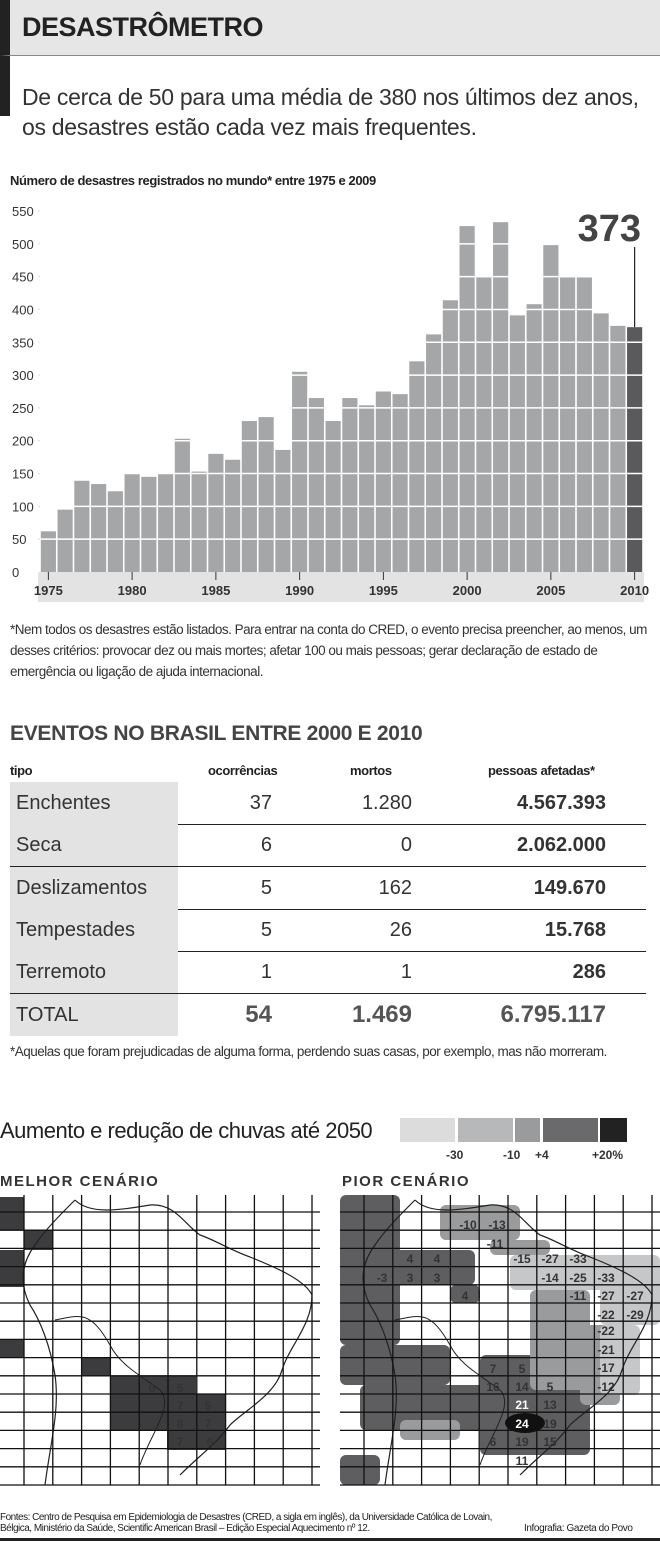 This screenshot has height=1542, width=660. What do you see at coordinates (569, 887) in the screenshot?
I see `cell-pessoas-afetadas: 149.670` at bounding box center [569, 887].